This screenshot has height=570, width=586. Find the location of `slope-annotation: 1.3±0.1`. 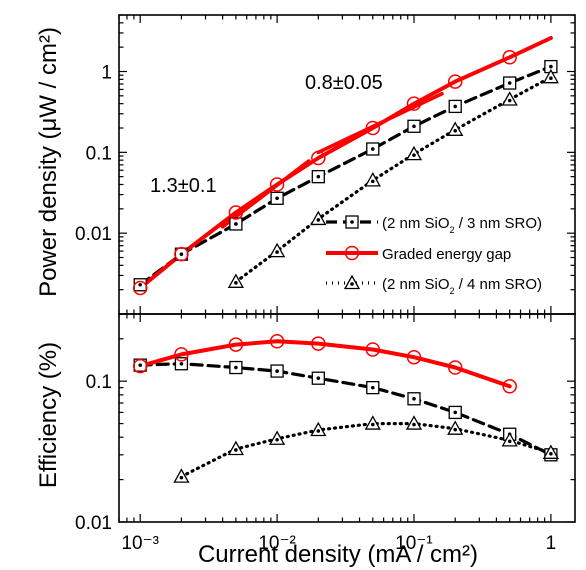

slope-annotation: 1.3±0.1 is located at coordinates (183, 186).